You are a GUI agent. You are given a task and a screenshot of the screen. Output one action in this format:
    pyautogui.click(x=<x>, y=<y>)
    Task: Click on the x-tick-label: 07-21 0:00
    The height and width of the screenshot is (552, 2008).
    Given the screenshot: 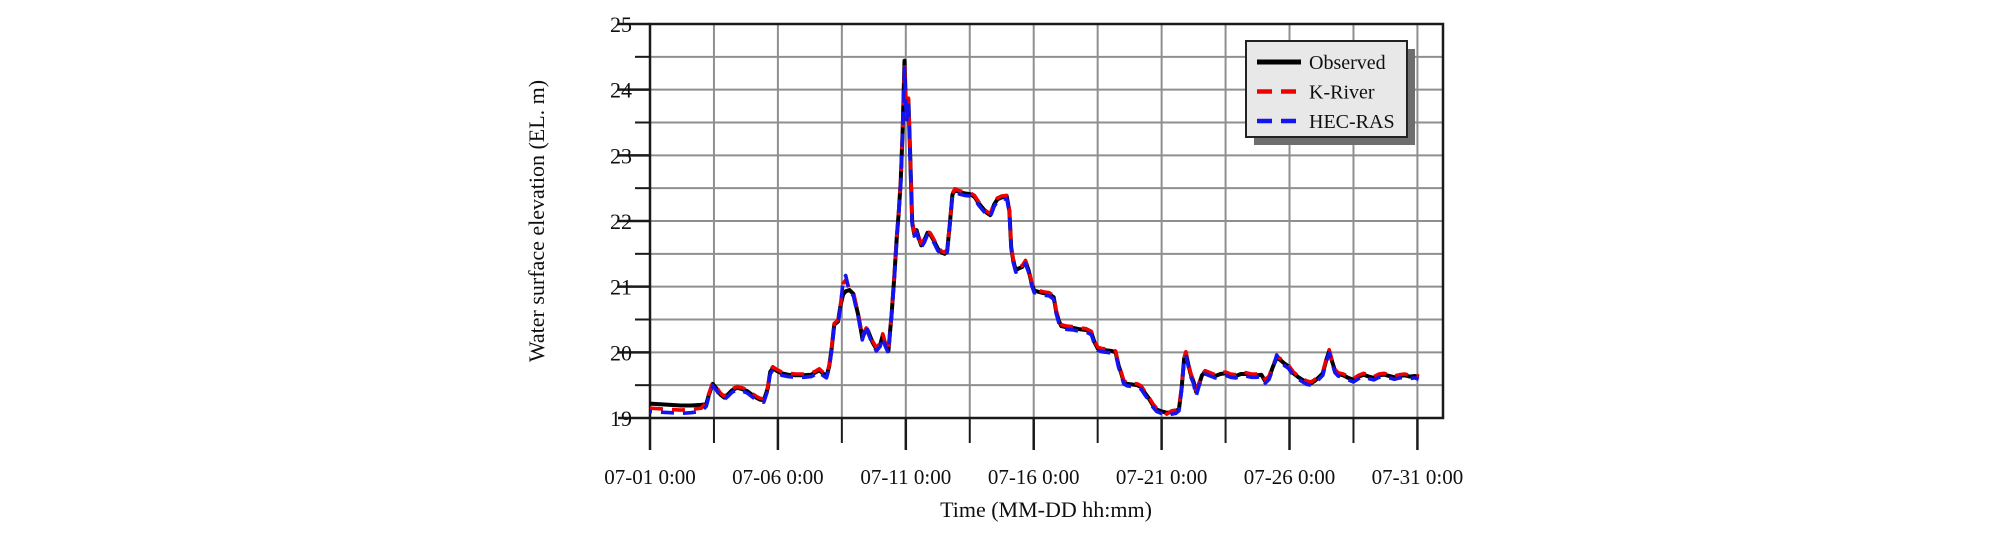 What is the action you would take?
    pyautogui.click(x=1162, y=477)
    